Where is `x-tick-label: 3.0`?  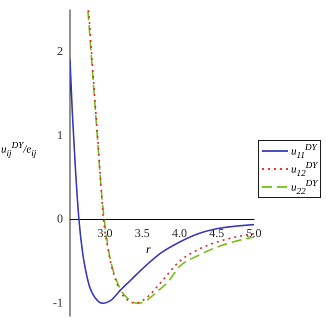 x-tick-label: 3.0 is located at coordinates (105, 233).